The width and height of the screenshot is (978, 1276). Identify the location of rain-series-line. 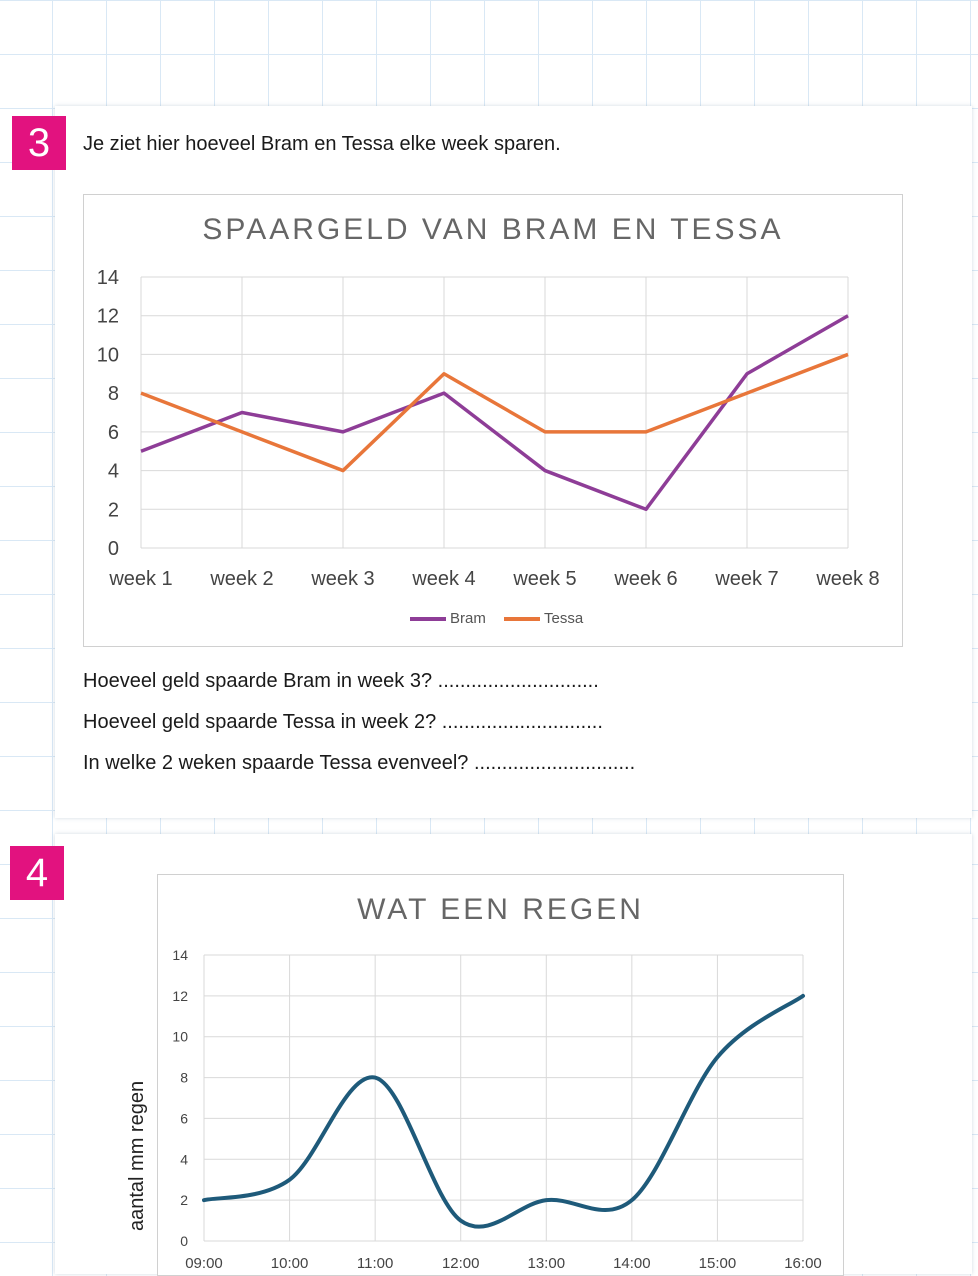
(503, 1111).